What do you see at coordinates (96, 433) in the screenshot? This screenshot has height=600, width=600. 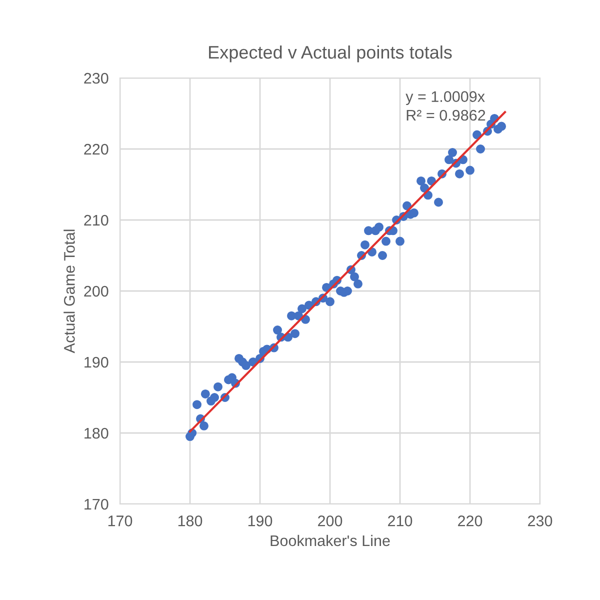 I see `y-tick-label: 180` at bounding box center [96, 433].